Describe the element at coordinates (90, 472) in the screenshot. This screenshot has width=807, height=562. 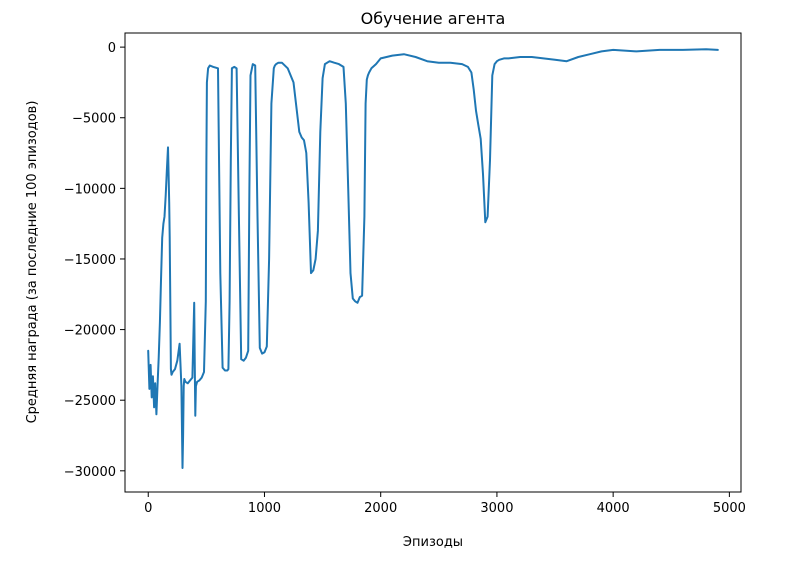
I see `y-tick-label: −30000` at that location.